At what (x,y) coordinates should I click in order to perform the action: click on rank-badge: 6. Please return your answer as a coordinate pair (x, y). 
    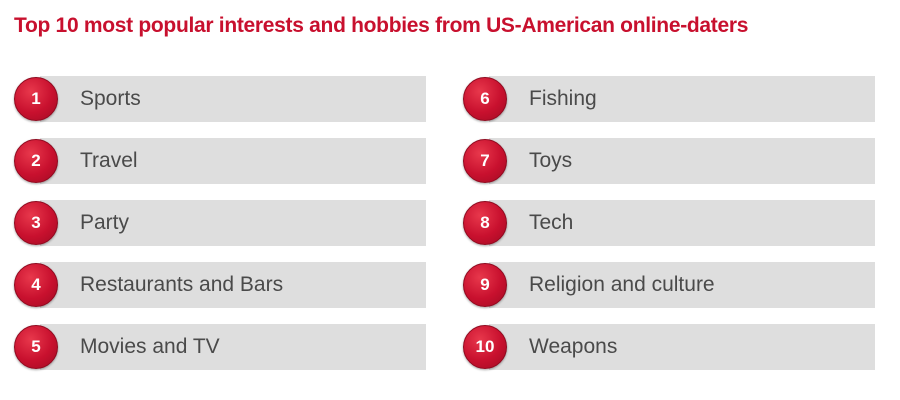
    Looking at the image, I should click on (485, 99).